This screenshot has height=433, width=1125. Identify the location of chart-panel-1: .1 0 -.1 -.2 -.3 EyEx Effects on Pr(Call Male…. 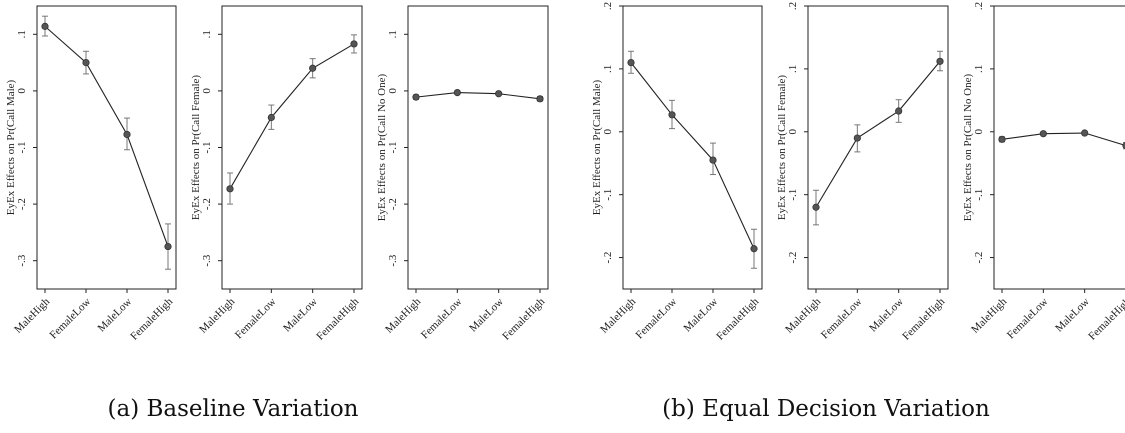
(91, 174).